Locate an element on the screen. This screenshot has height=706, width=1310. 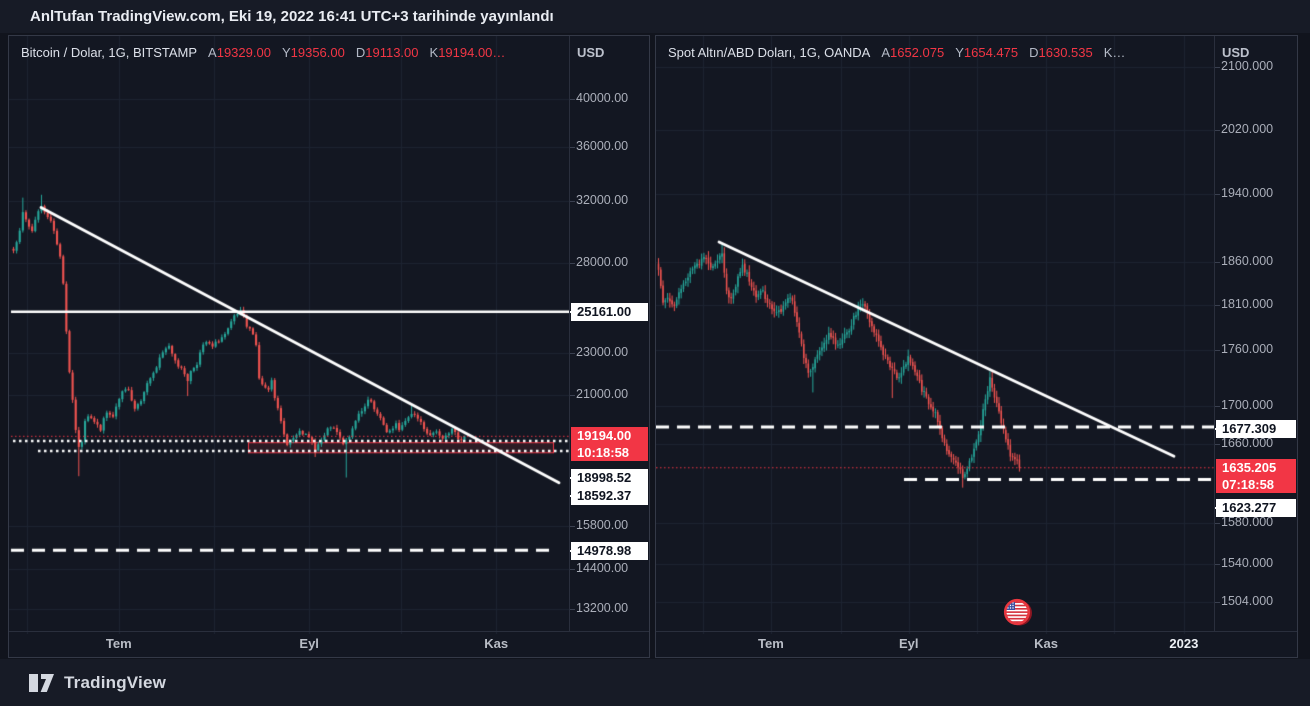
price-tick-label: 23000.00 is located at coordinates (602, 352).